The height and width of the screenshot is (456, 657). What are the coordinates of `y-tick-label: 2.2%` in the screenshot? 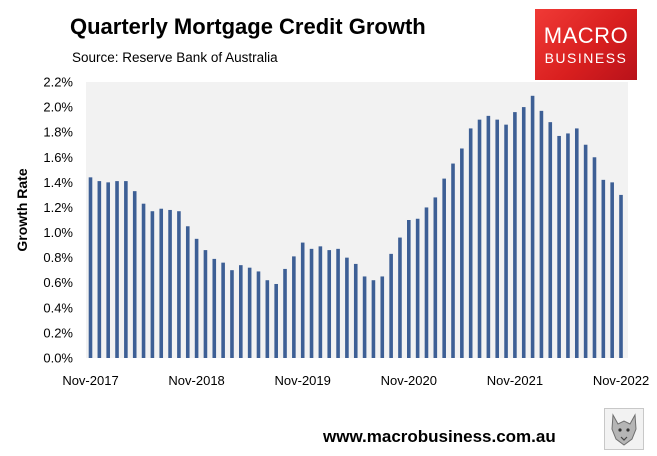 It's located at (58, 82).